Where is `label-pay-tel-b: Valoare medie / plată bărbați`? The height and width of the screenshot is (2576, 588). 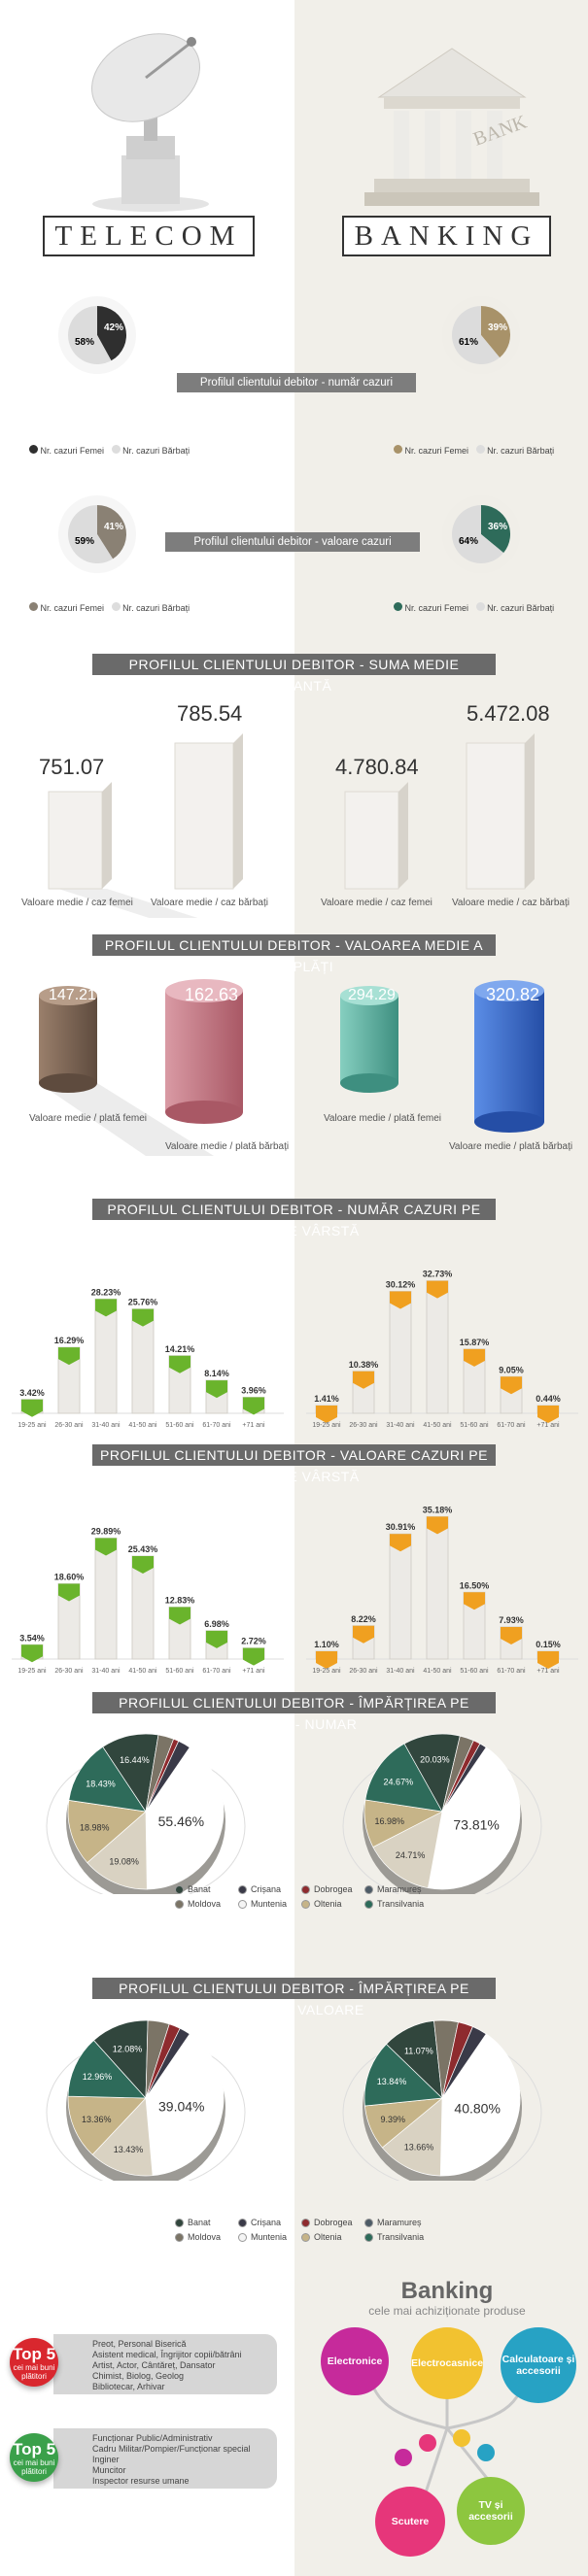 label-pay-tel-b: Valoare medie / plată bărbați is located at coordinates (227, 1146).